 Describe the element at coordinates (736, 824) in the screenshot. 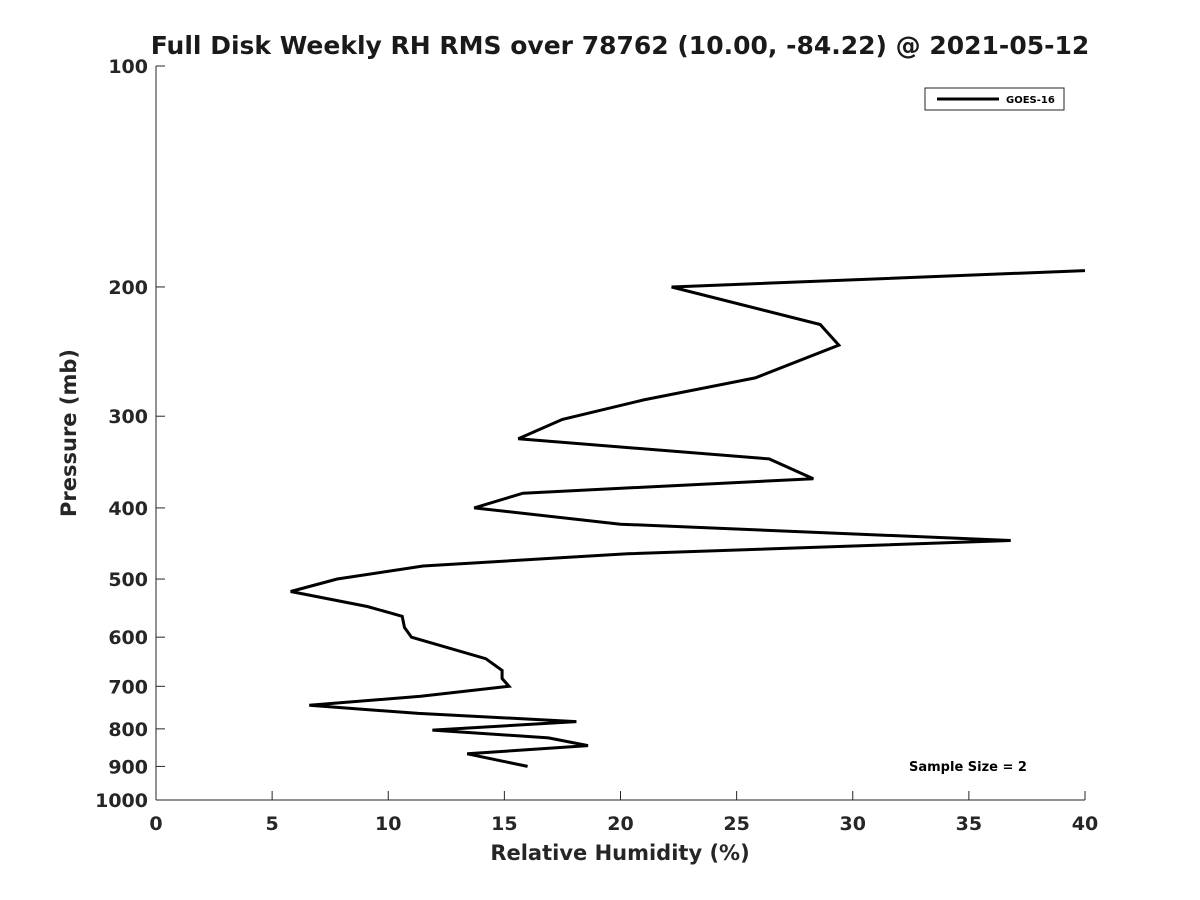

I see `x-tick-label: 25` at that location.